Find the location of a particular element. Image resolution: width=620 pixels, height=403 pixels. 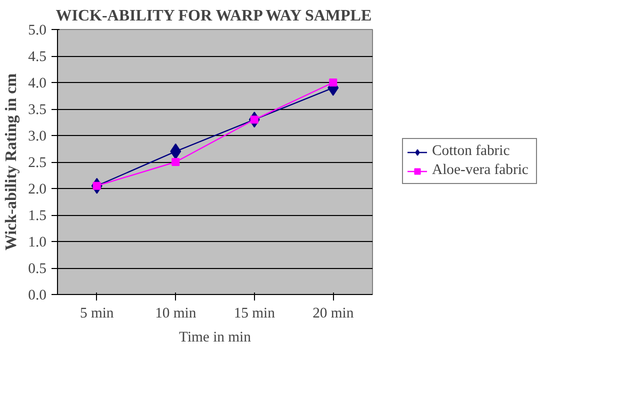

y-tick-label: 2.5 is located at coordinates (37, 163).